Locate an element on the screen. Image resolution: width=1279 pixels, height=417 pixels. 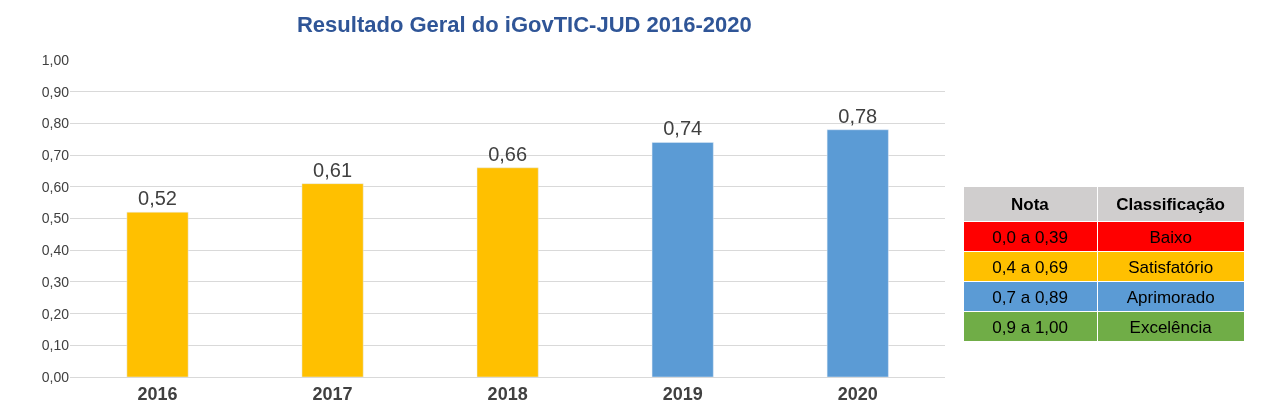
text: Nota is located at coordinates (1030, 204).